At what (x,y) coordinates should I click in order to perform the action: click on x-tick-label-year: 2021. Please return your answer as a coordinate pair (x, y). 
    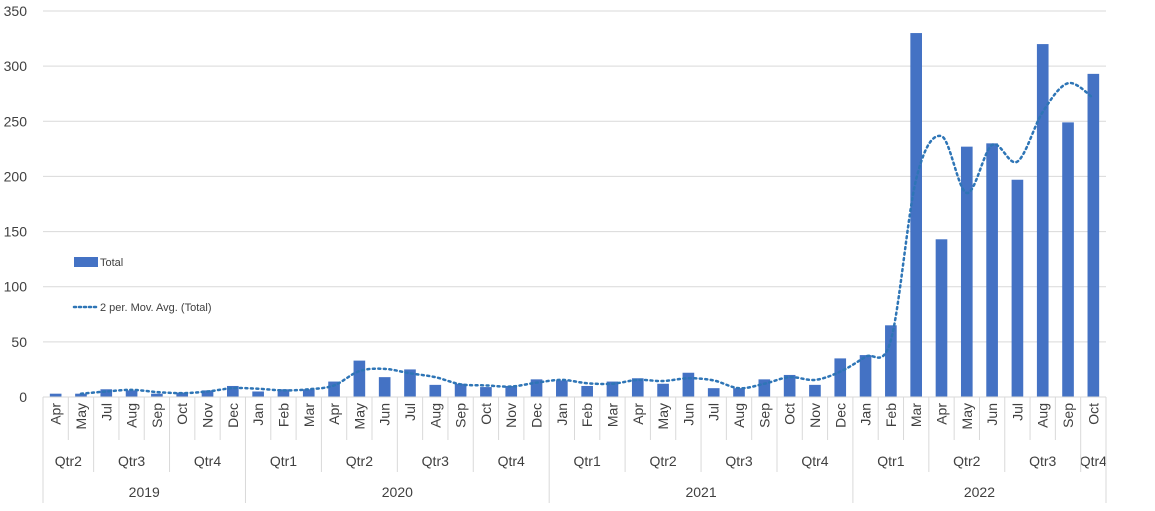
    Looking at the image, I should click on (700, 492).